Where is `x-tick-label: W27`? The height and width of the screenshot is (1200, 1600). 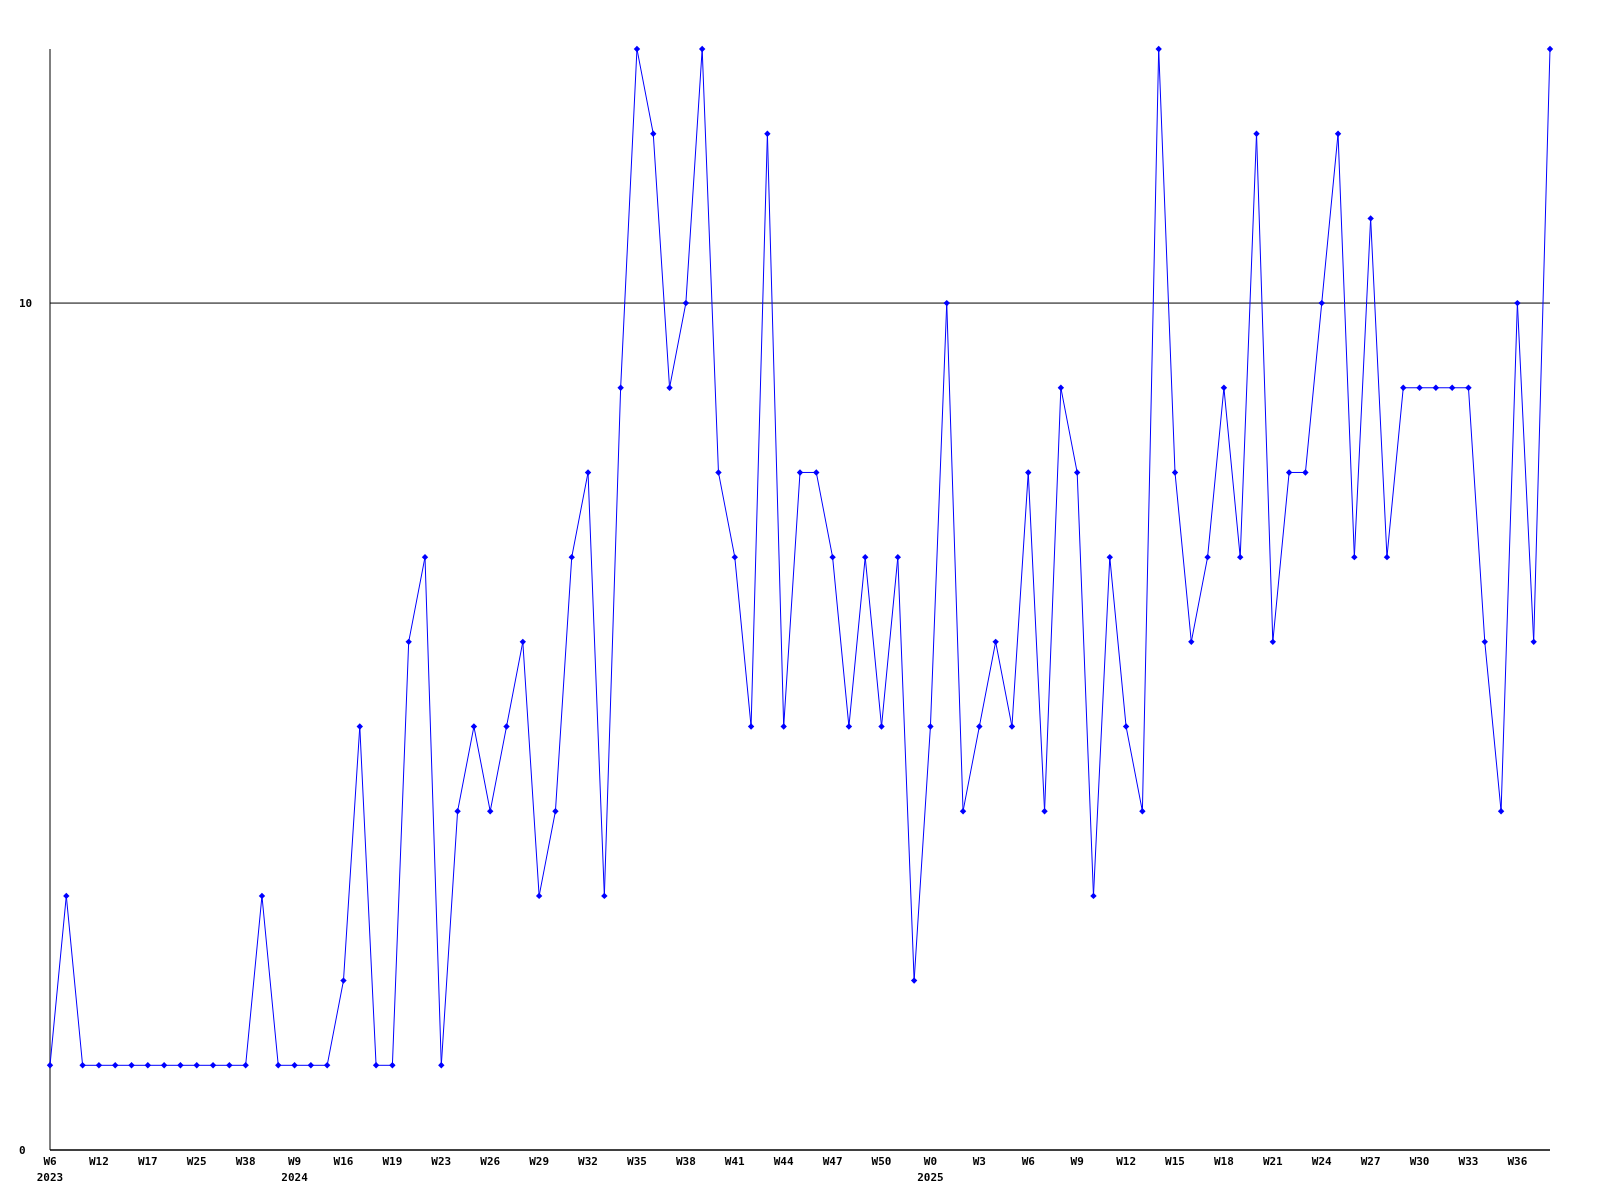 x-tick-label: W27 is located at coordinates (1370, 1161).